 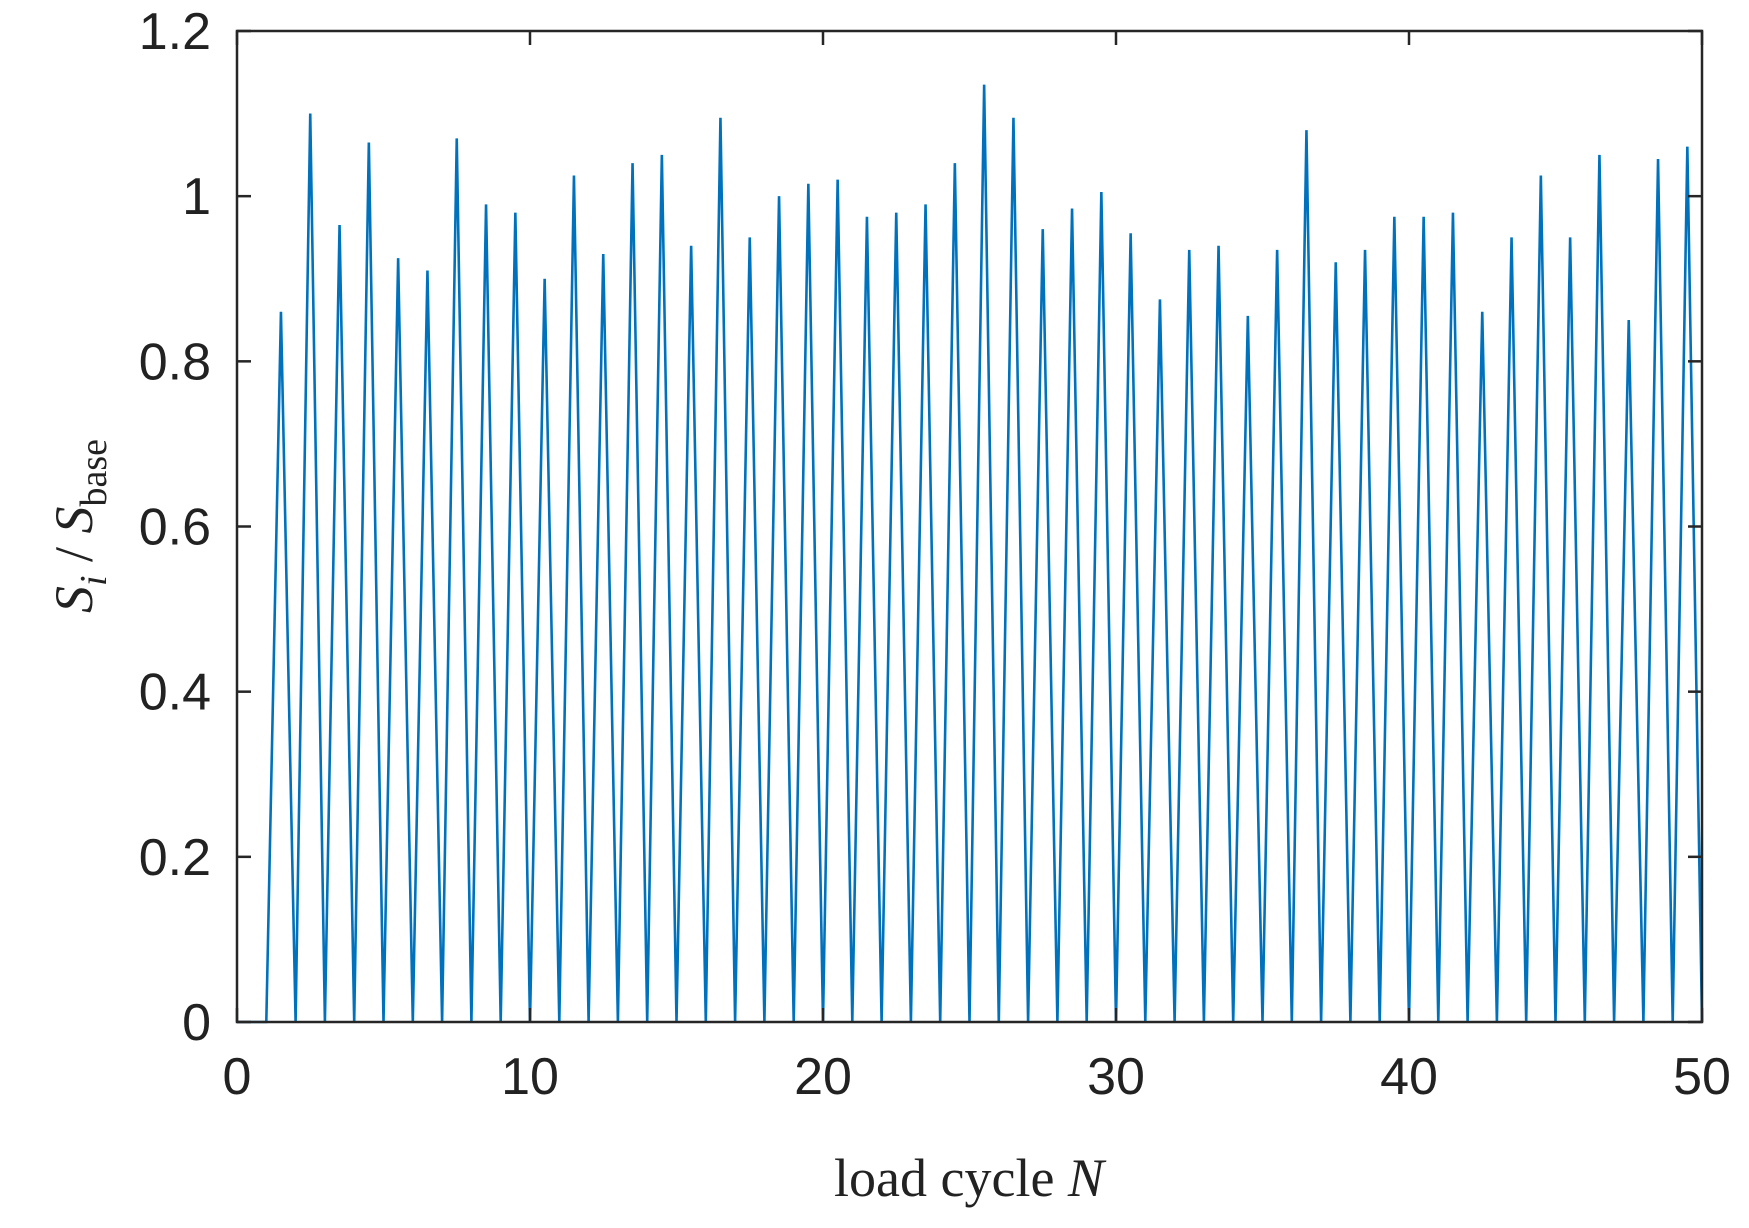 I want to click on x-tick-label-1: 10, so click(x=530, y=1077).